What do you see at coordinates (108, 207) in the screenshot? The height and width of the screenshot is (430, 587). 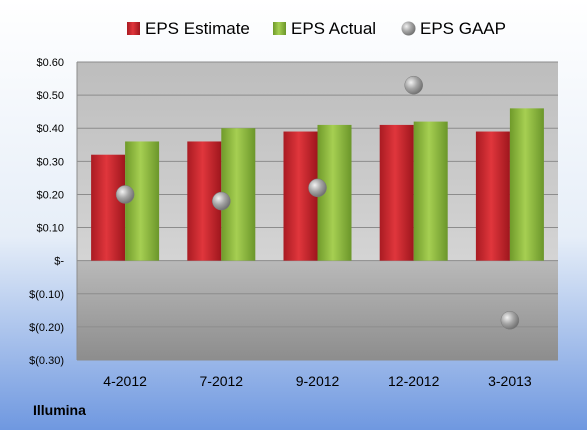 I see `bar-eps-estimate-4-2012` at bounding box center [108, 207].